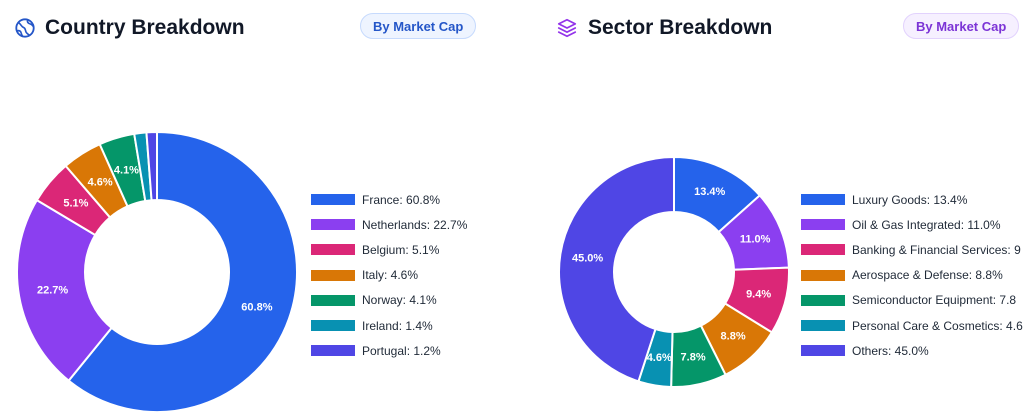 This screenshot has height=420, width=1024. Describe the element at coordinates (937, 325) in the screenshot. I see `sector-legend-label-5: Personal Care & Cosmetics: 4.6` at that location.